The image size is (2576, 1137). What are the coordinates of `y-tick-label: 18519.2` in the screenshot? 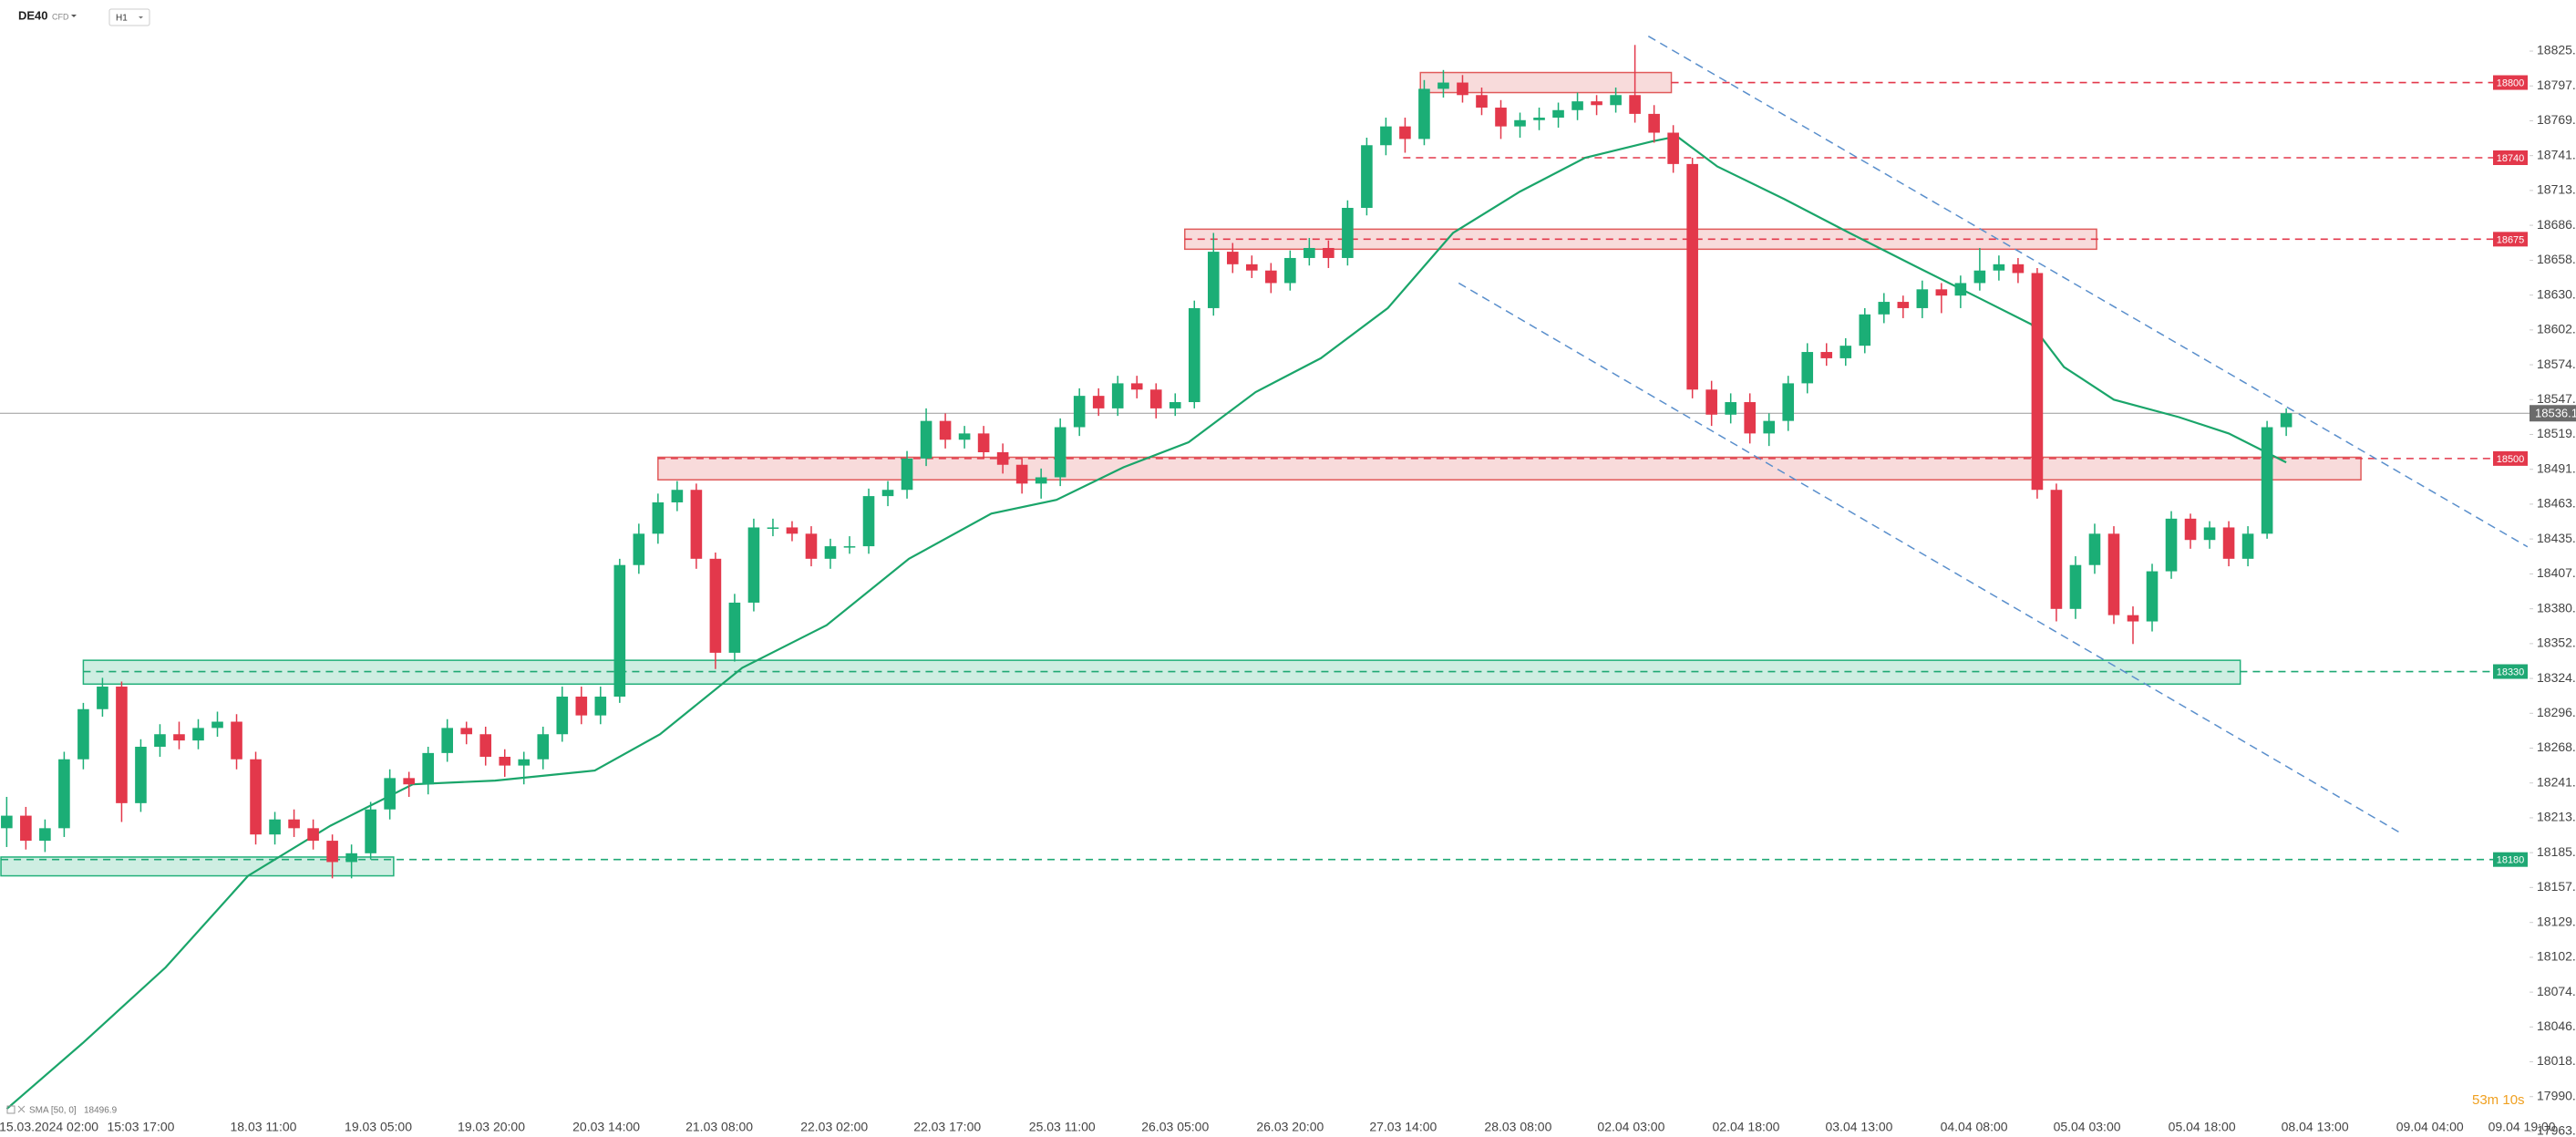 It's located at (2556, 433).